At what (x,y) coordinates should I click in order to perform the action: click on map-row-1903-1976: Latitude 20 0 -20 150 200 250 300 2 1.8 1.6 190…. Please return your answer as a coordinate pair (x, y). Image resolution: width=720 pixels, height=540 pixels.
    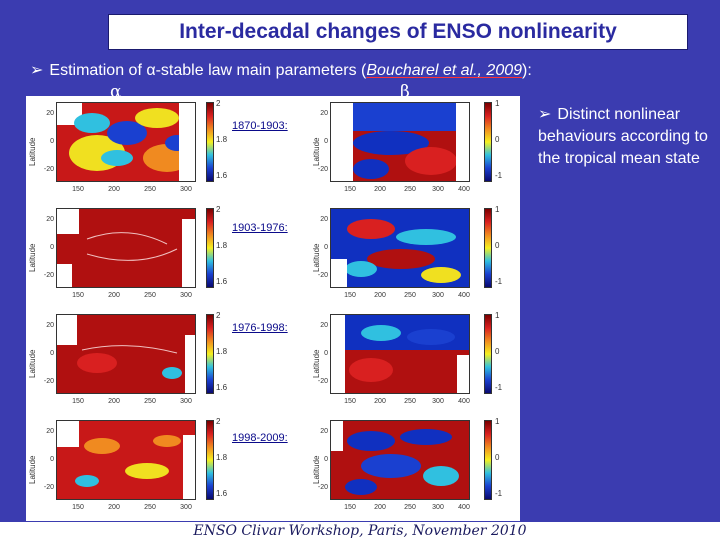
    Looking at the image, I should click on (273, 254).